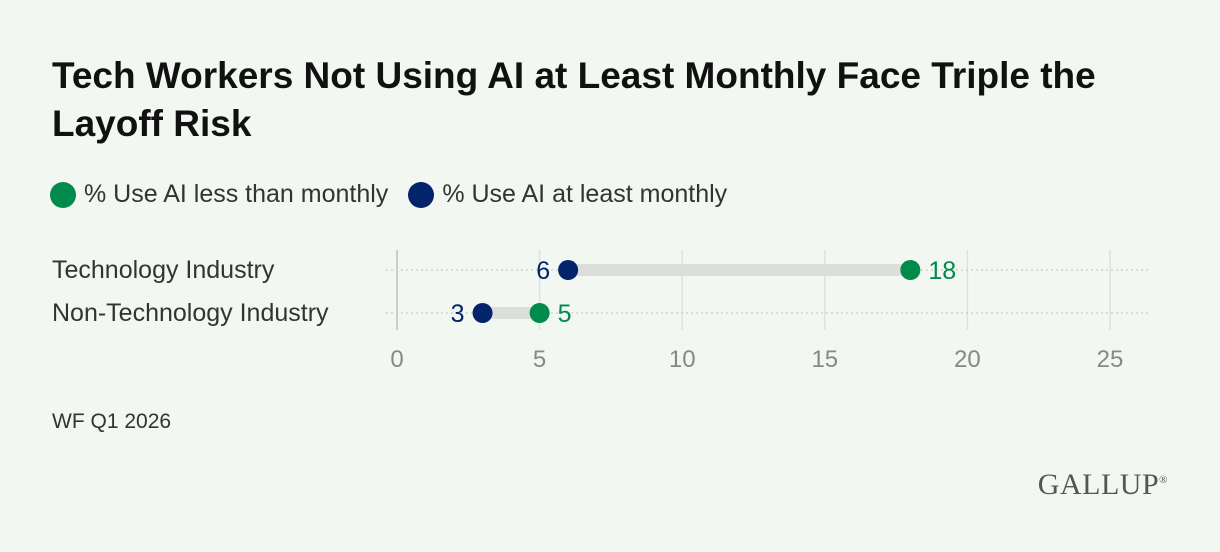 This screenshot has height=552, width=1220. What do you see at coordinates (458, 314) in the screenshot?
I see `data-label-at-least-monthly: 3` at bounding box center [458, 314].